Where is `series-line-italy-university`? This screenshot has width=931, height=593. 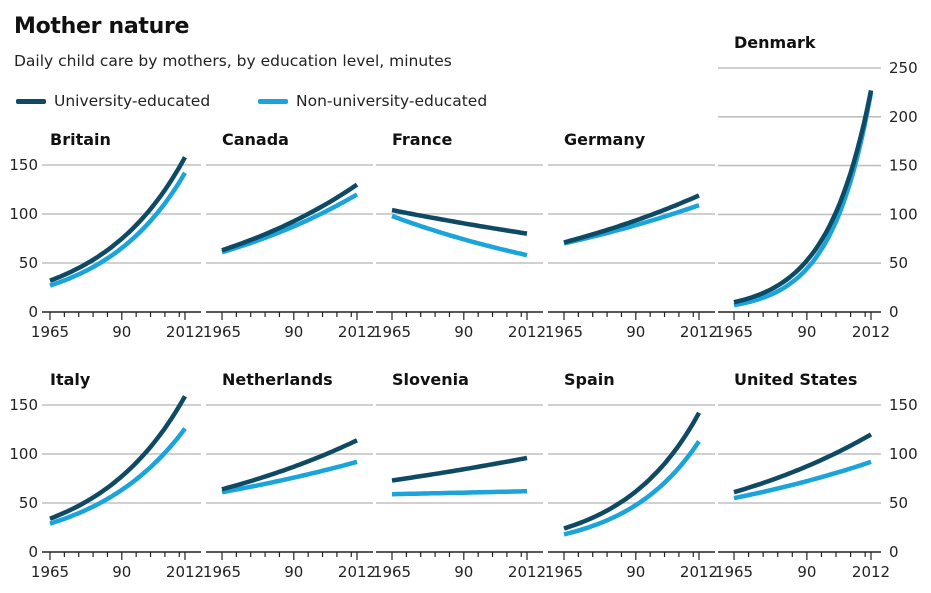
series-line-italy-university is located at coordinates (118, 458).